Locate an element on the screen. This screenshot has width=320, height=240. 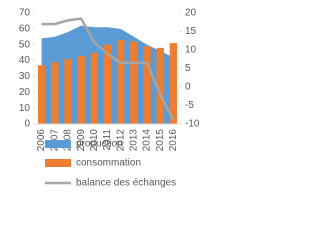
y-tick-label: 10 is located at coordinates (25, 108).